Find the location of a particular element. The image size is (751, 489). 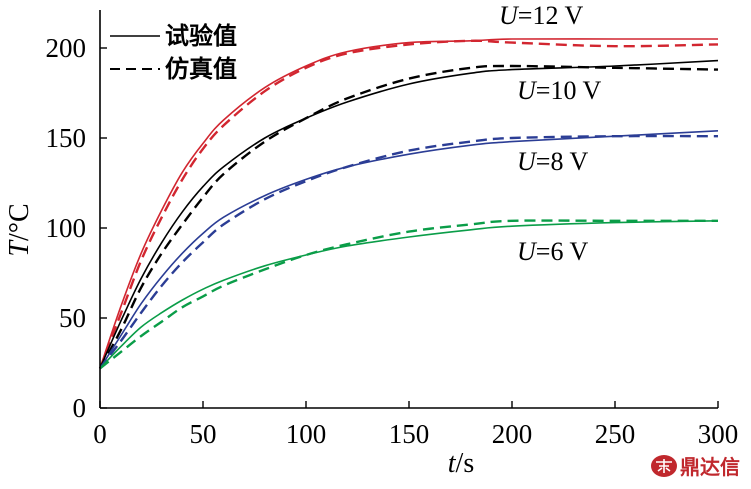

y-tick-label: 100 is located at coordinates (66, 228).